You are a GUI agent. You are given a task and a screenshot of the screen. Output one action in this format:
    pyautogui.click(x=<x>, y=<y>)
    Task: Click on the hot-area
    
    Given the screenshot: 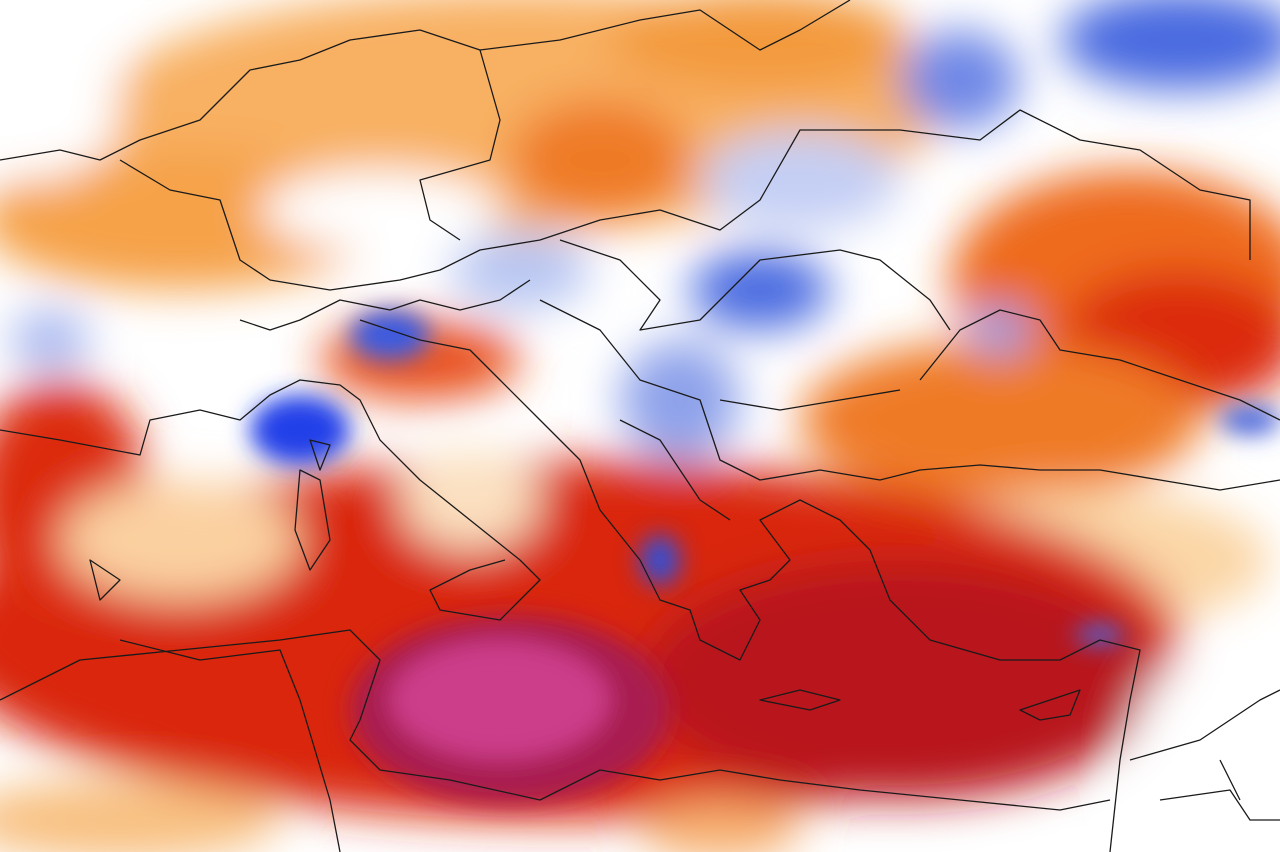 What is the action you would take?
    pyautogui.click(x=900, y=680)
    